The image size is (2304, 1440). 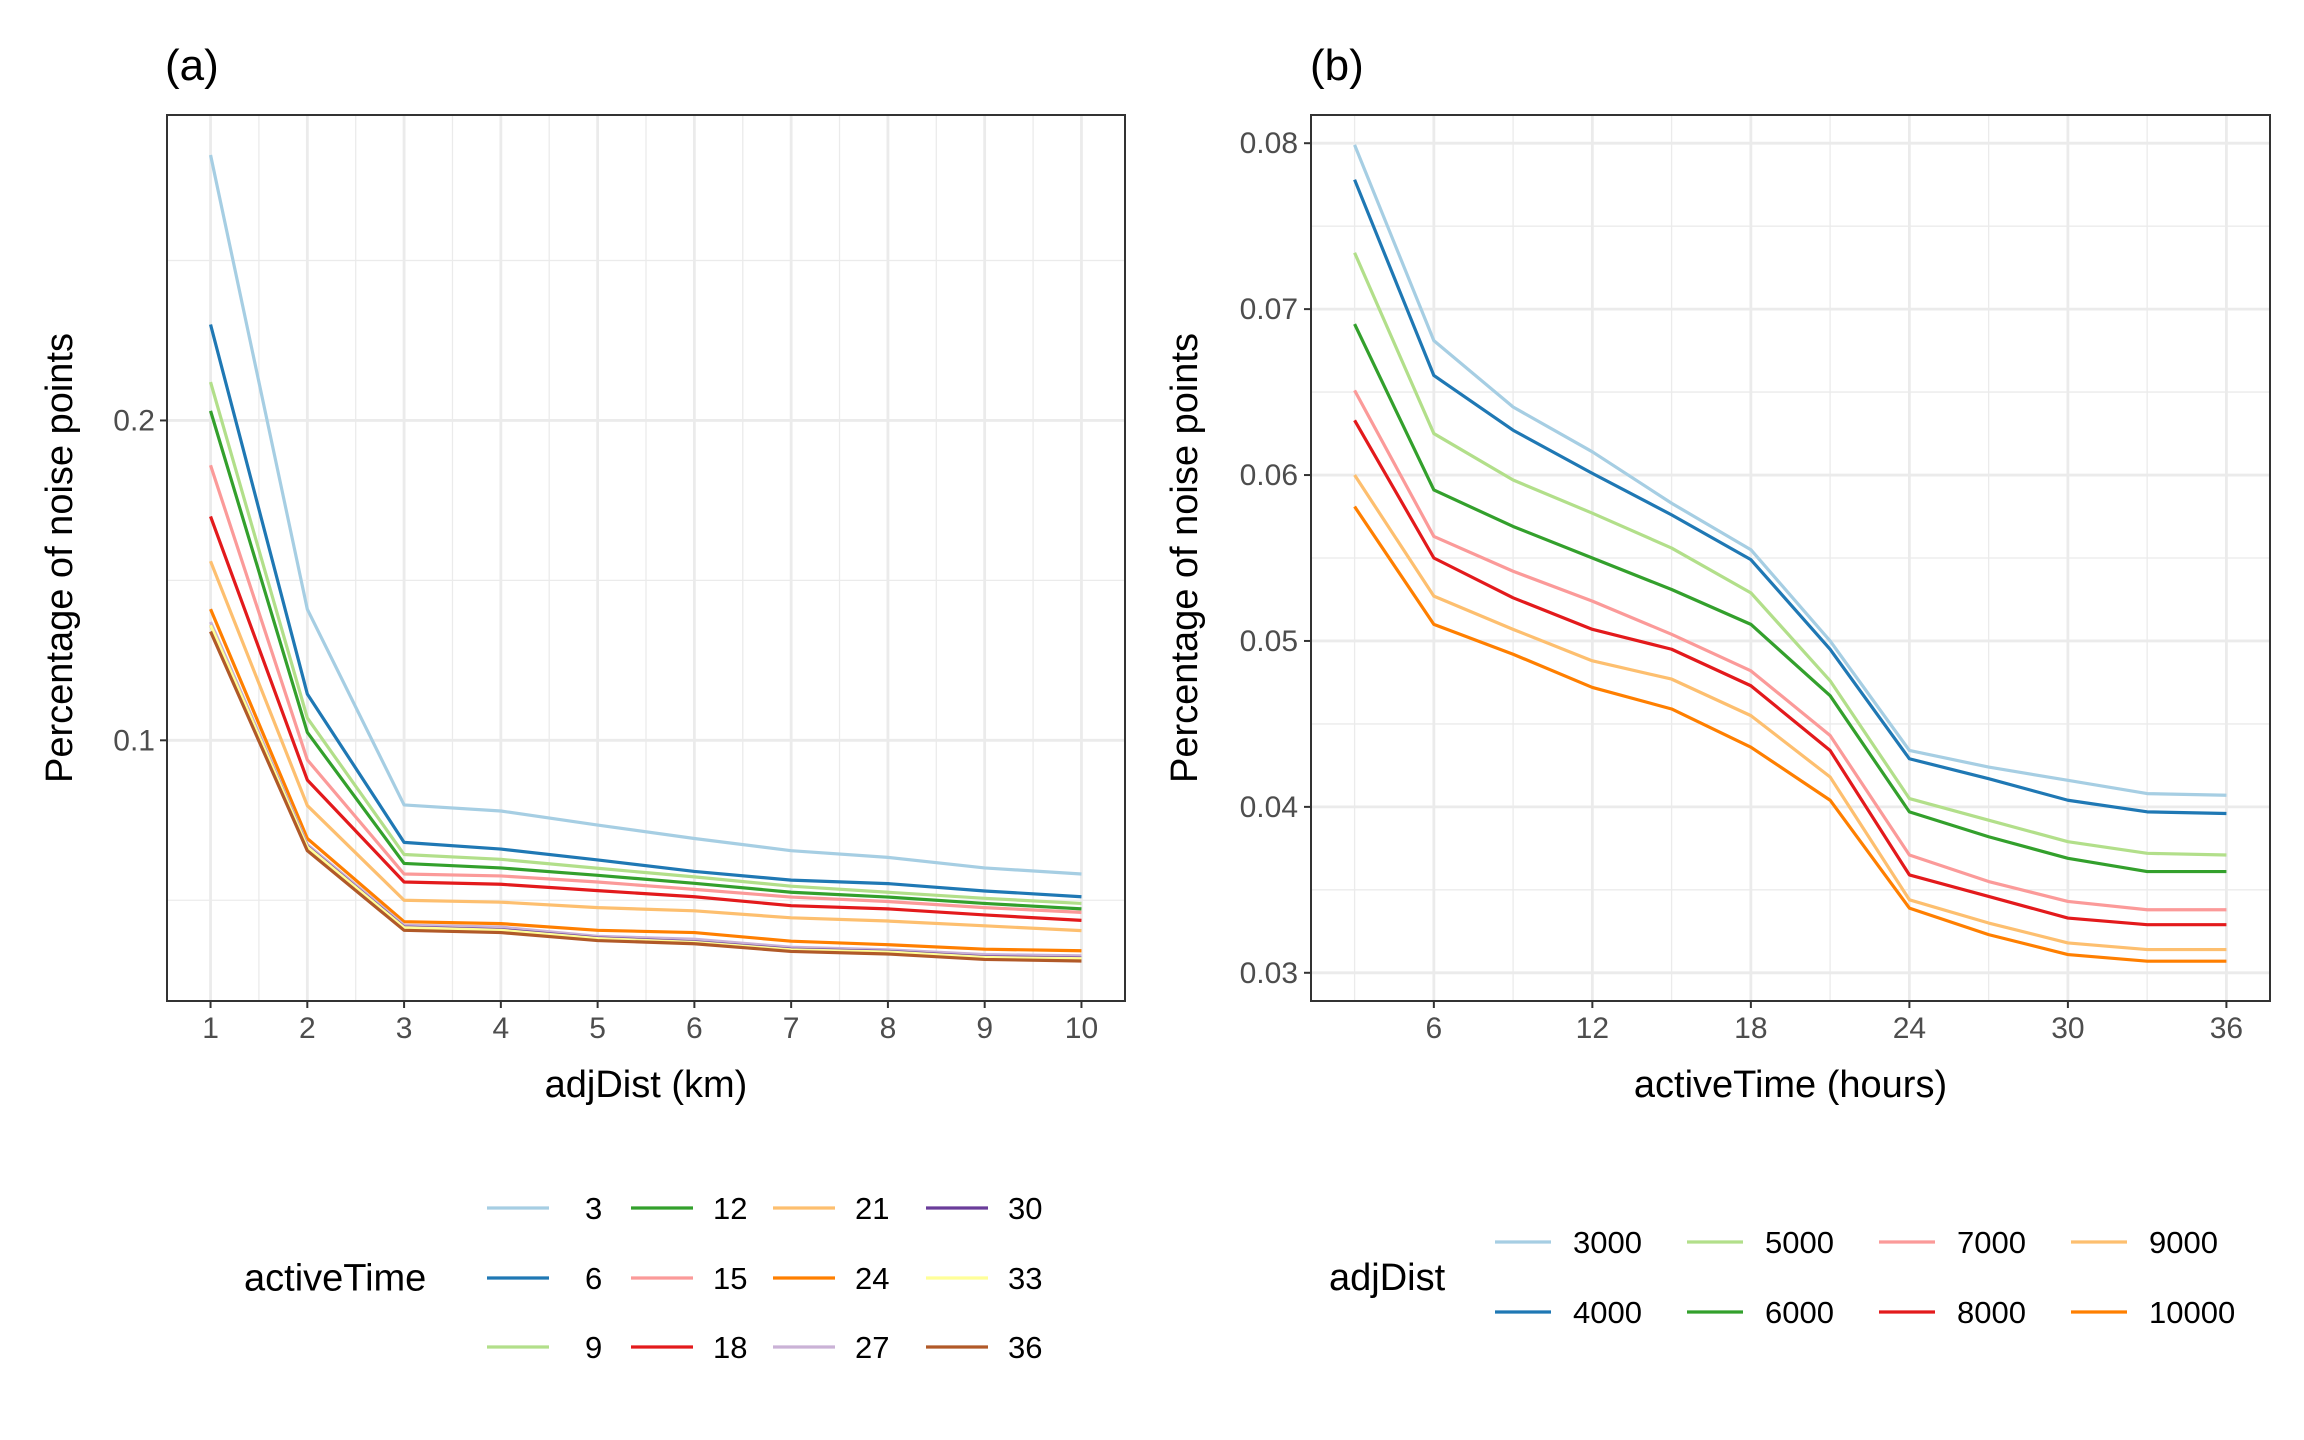 I want to click on legend-label: 18, so click(x=730, y=1347).